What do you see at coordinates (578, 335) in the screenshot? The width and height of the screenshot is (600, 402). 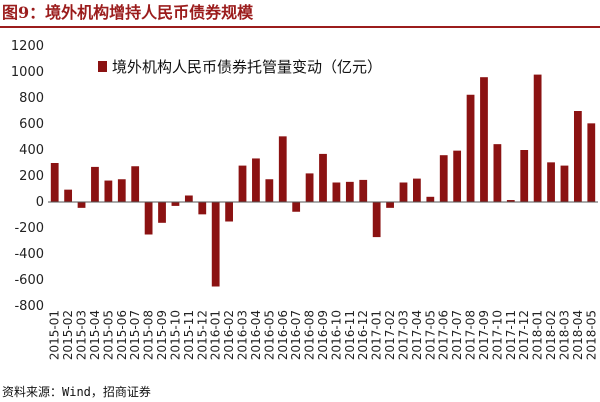 I see `x-tick-label: 2018-04` at bounding box center [578, 335].